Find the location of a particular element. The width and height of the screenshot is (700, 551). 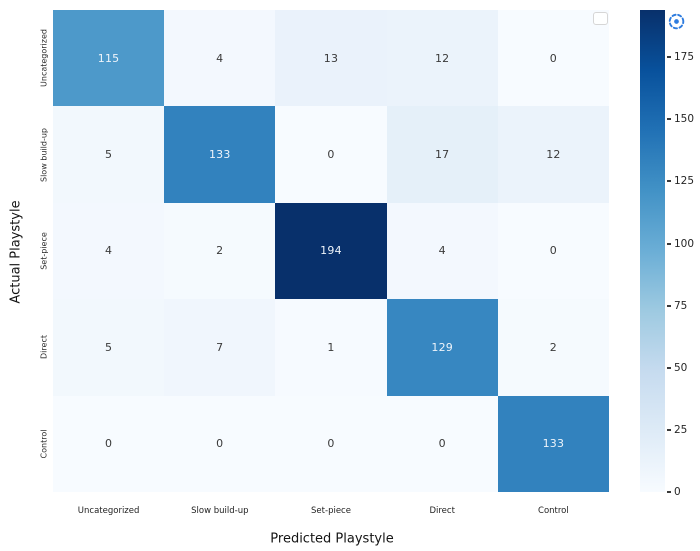

heatmap-cell: 194 is located at coordinates (331, 251).